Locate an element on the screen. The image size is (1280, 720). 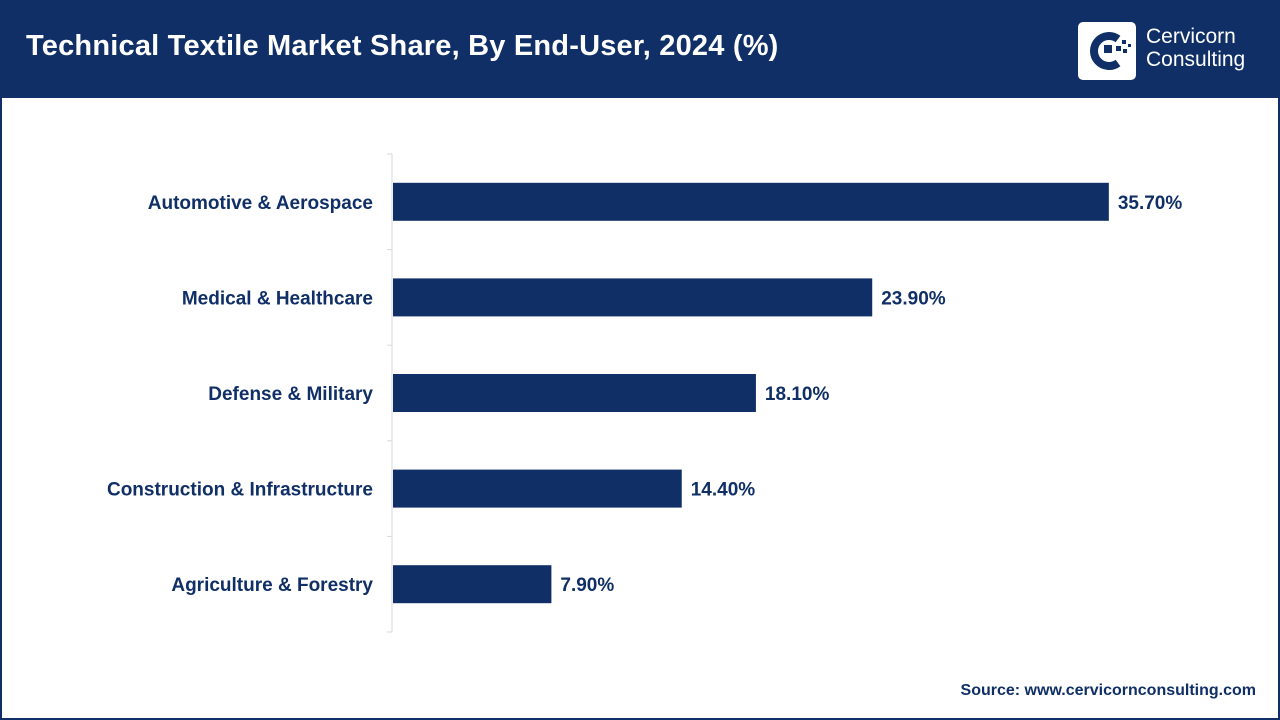
logo-line-1: Cervicorn is located at coordinates (1191, 36).